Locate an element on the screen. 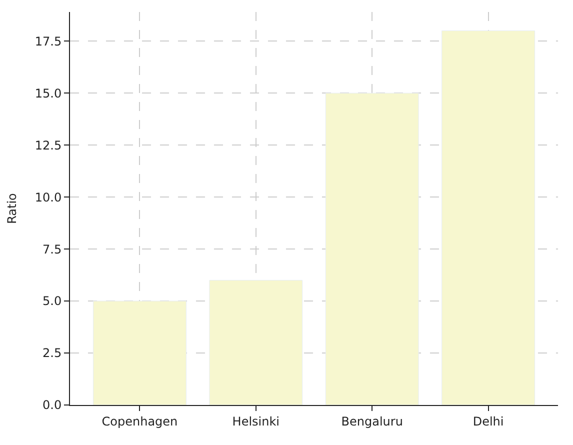 The image size is (573, 445). y-tick-label: 0.0 is located at coordinates (52, 405).